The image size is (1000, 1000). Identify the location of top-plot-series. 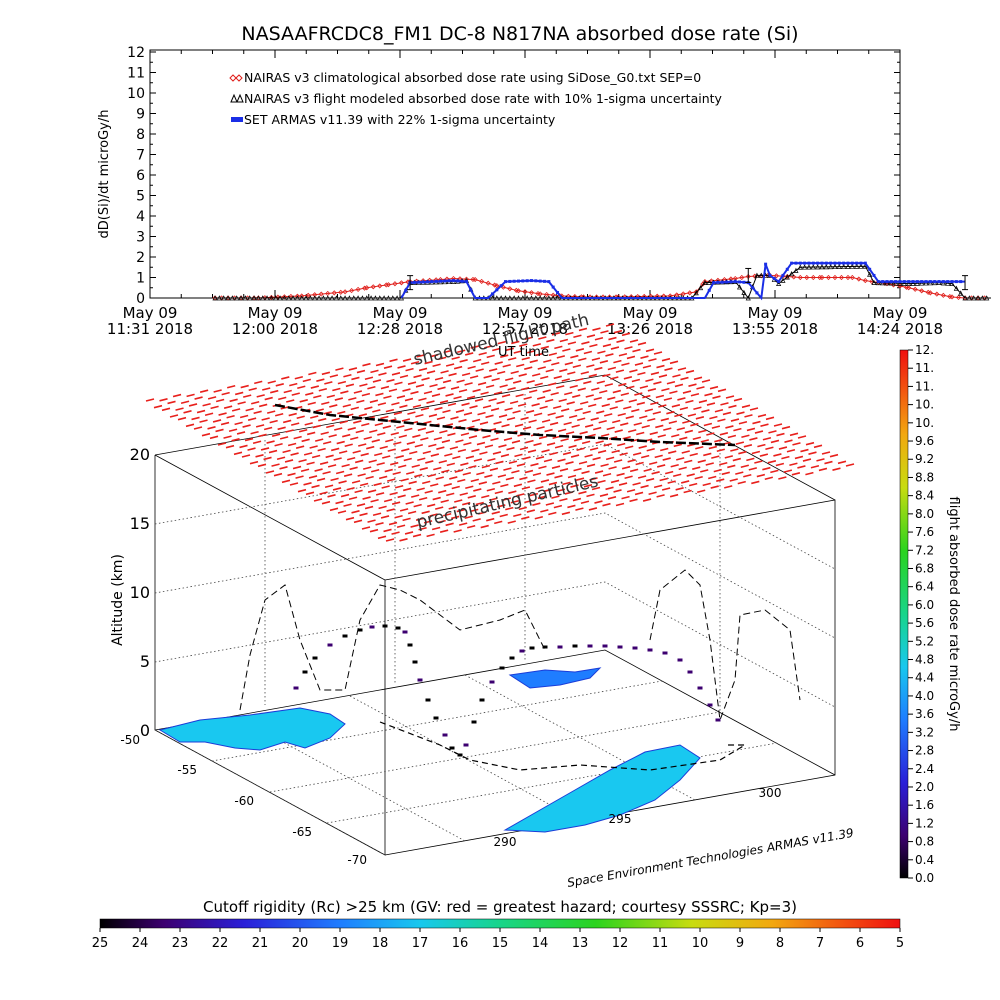
(601, 281).